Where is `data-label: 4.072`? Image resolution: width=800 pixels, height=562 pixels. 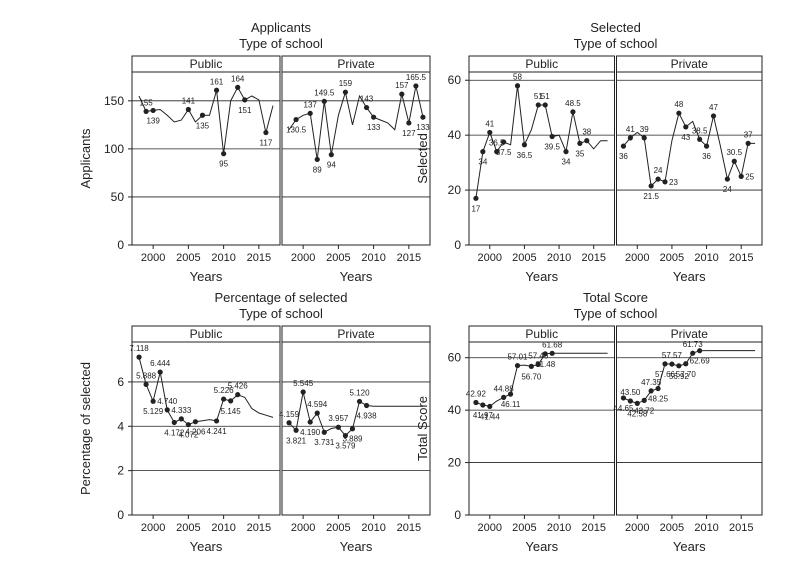 data-label: 4.072 is located at coordinates (188, 435).